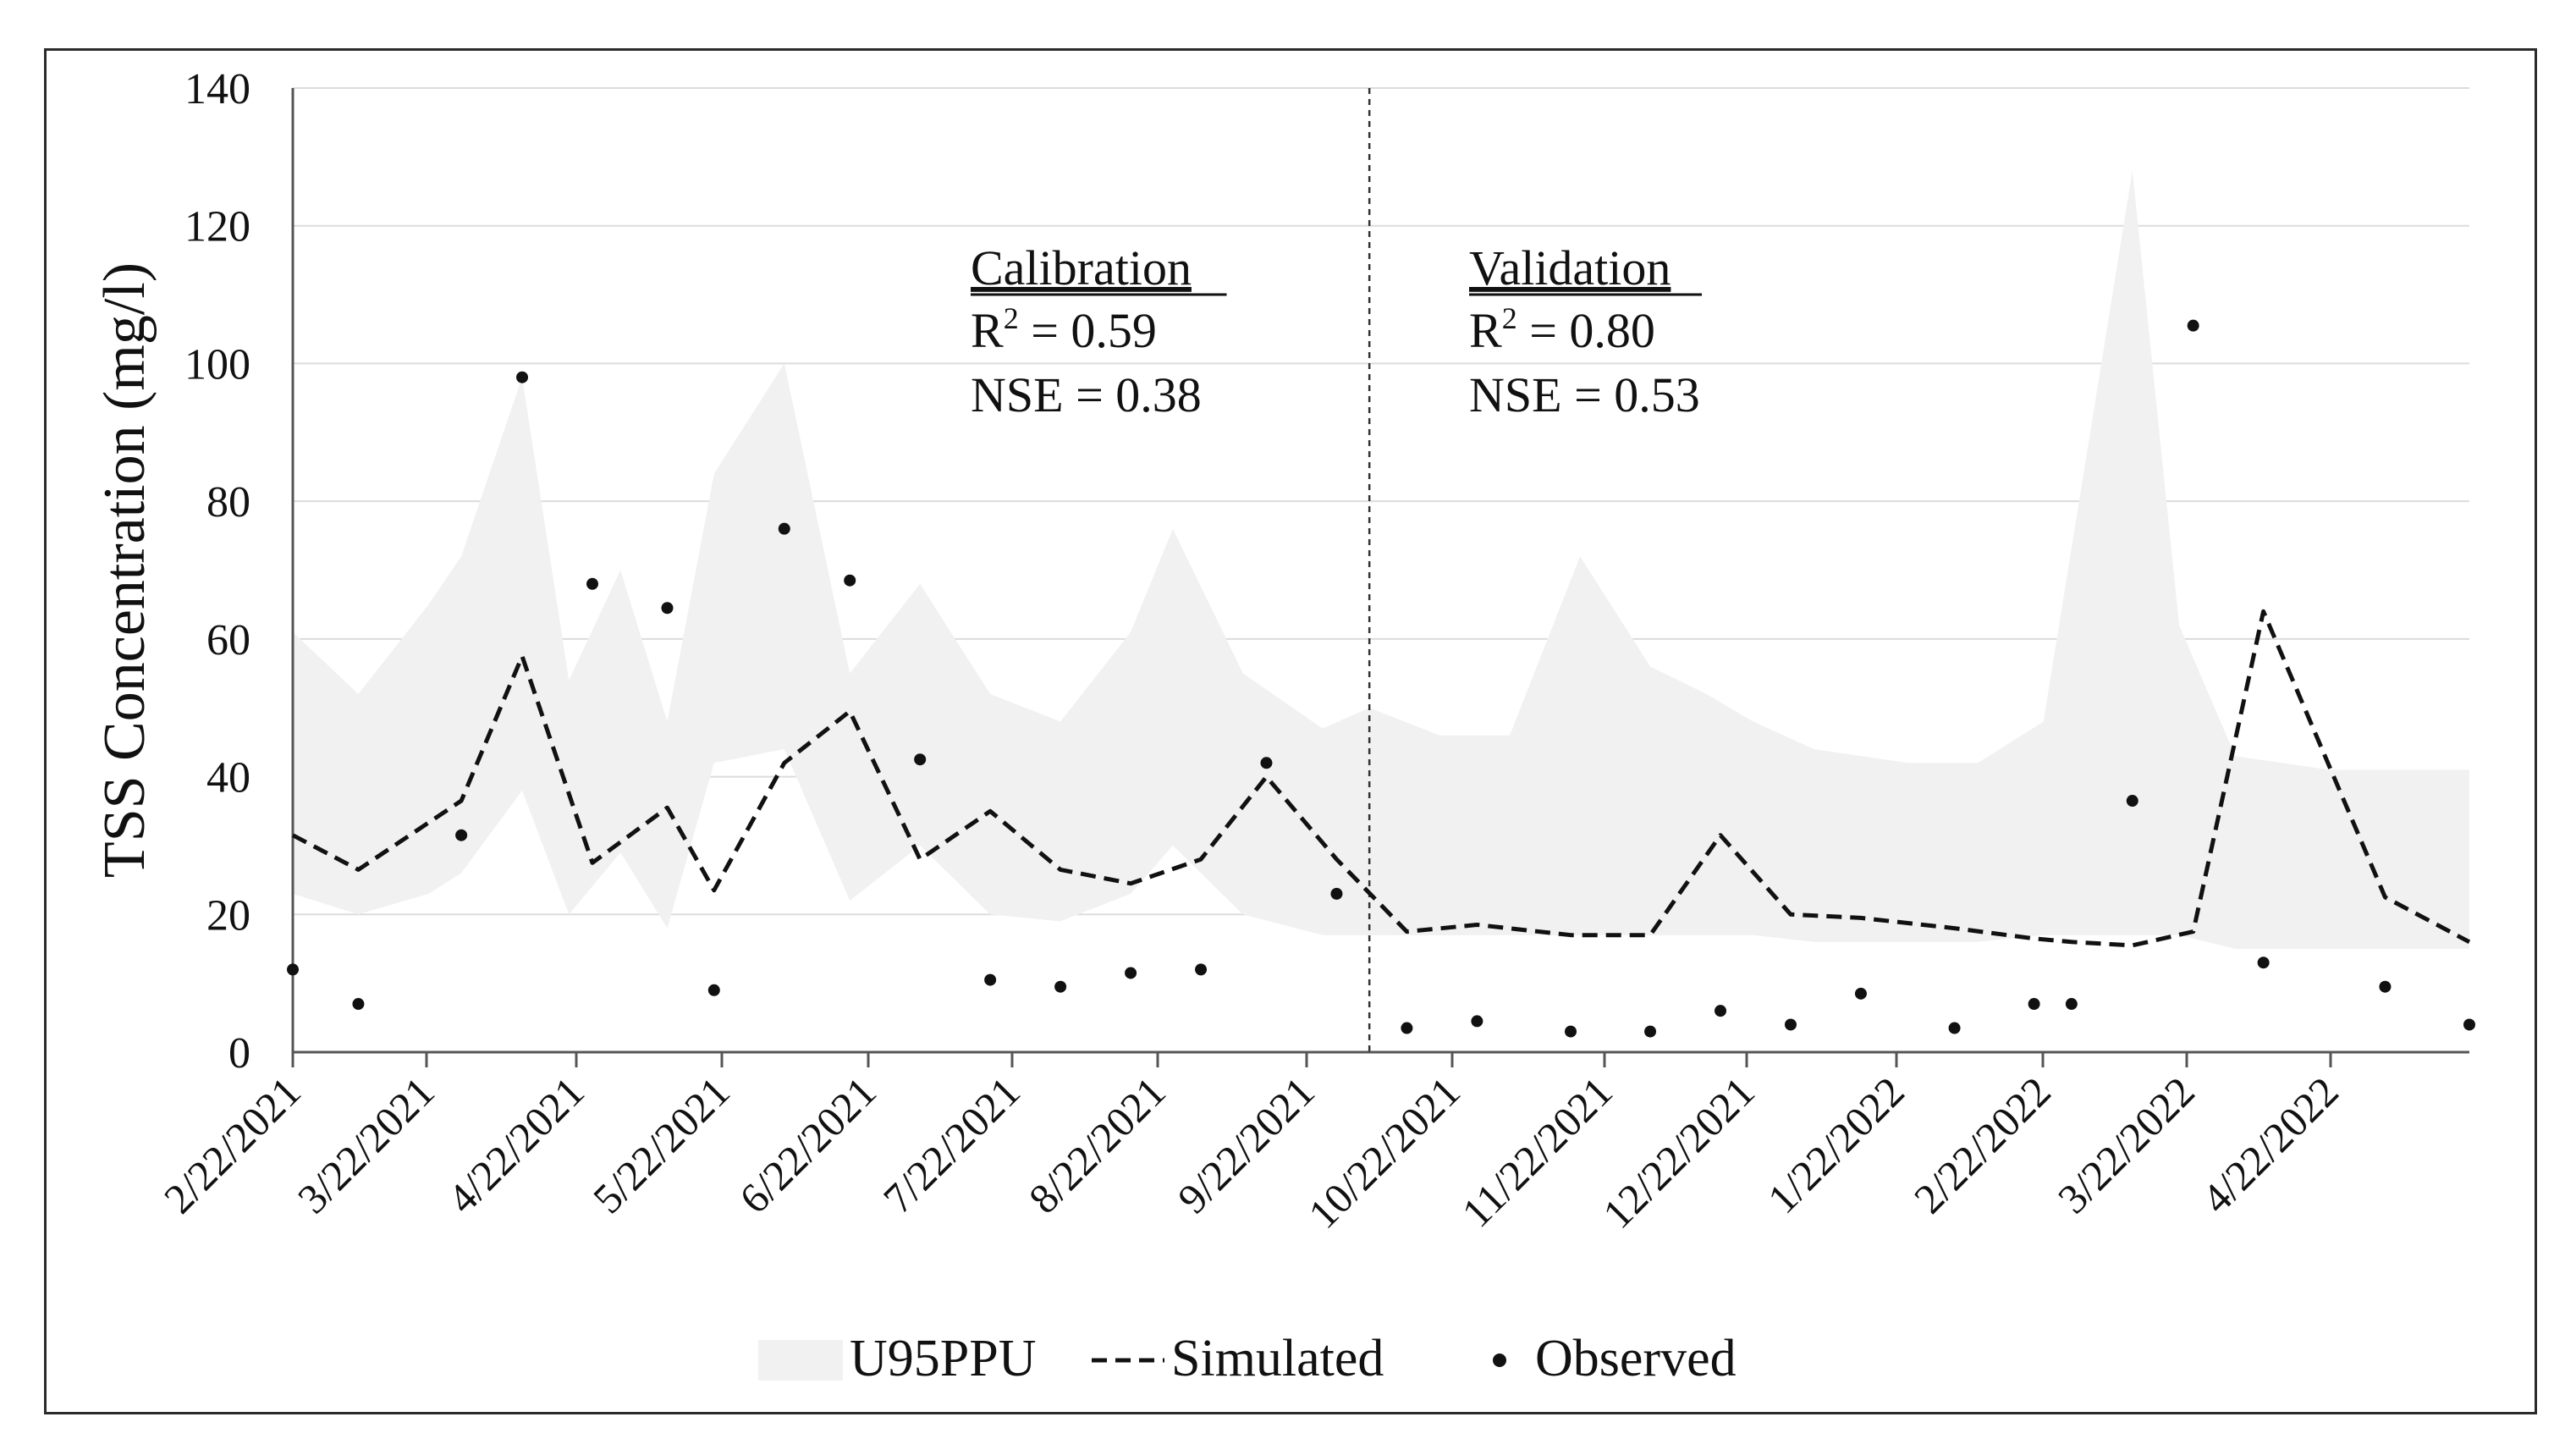  What do you see at coordinates (515, 1144) in the screenshot?
I see `x-tick-label-2: 4/22/2021` at bounding box center [515, 1144].